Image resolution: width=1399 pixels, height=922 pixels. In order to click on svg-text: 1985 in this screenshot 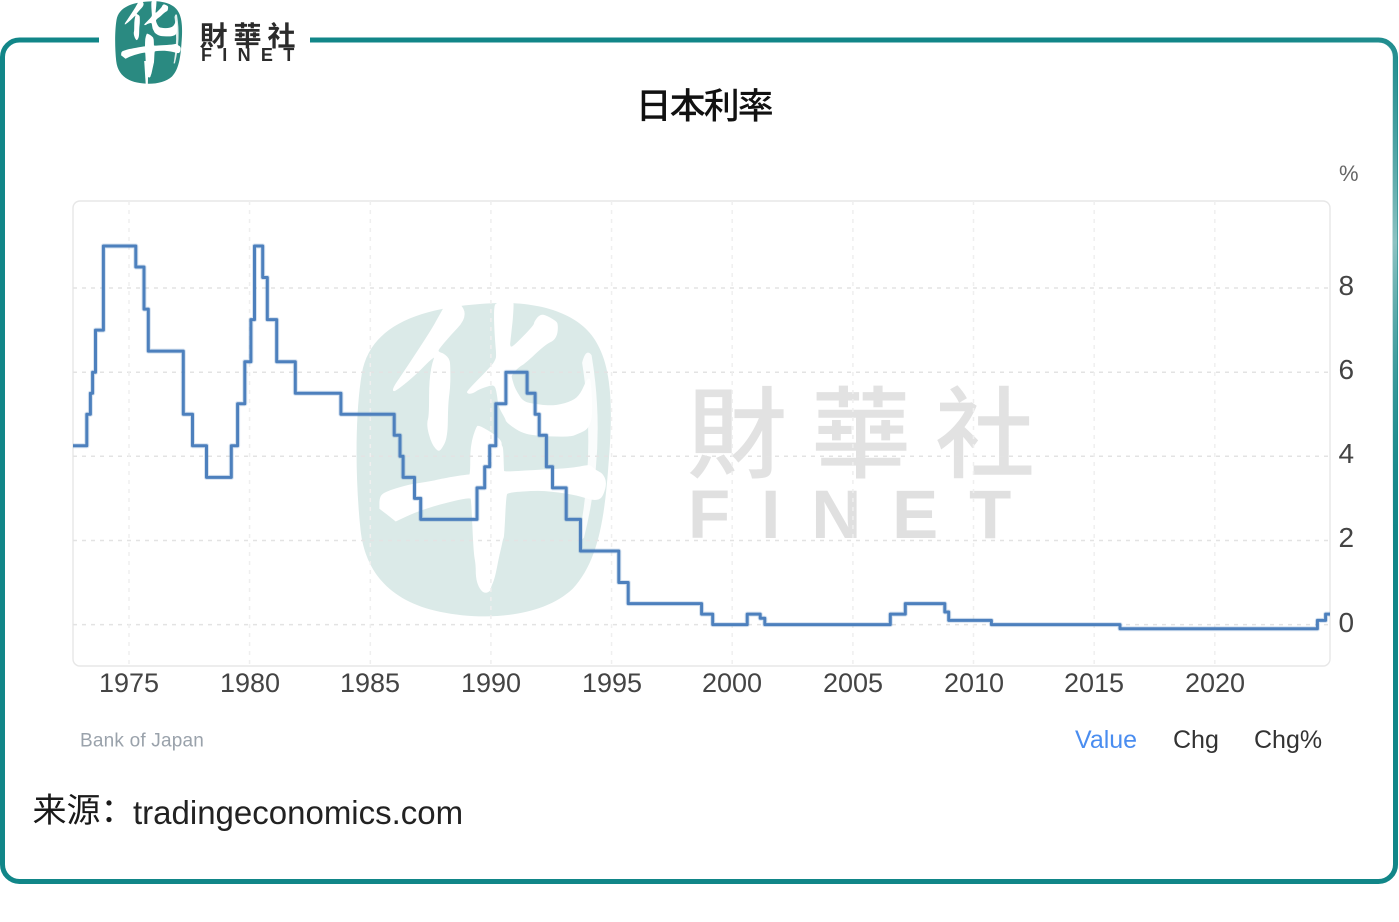, I will do `click(370, 683)`.